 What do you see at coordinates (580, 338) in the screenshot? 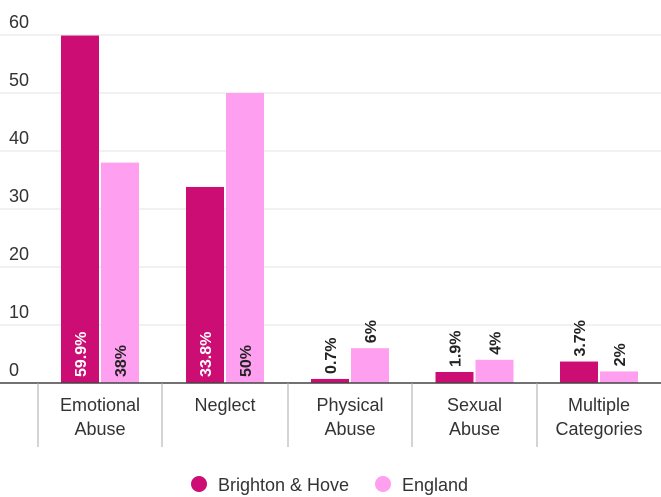
I see `data-label: 3.7%` at bounding box center [580, 338].